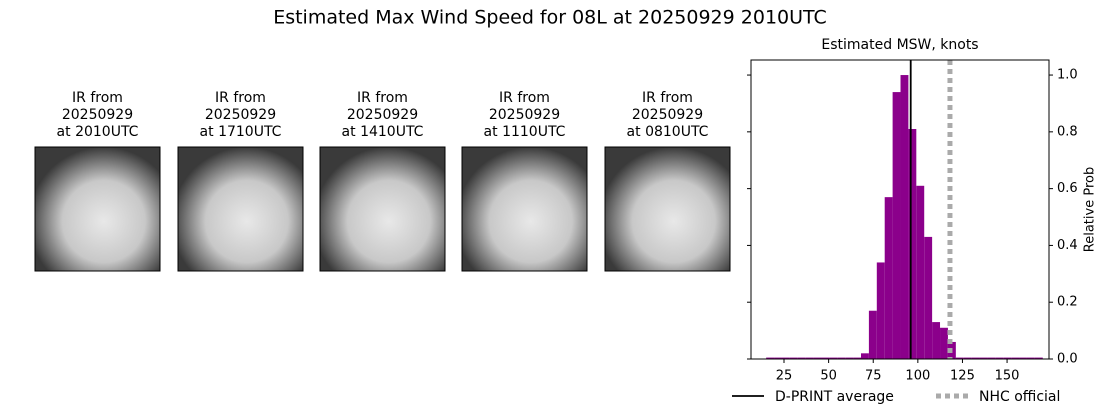 This screenshot has width=1100, height=413. I want to click on panel-label: at 1410UTC, so click(383, 132).